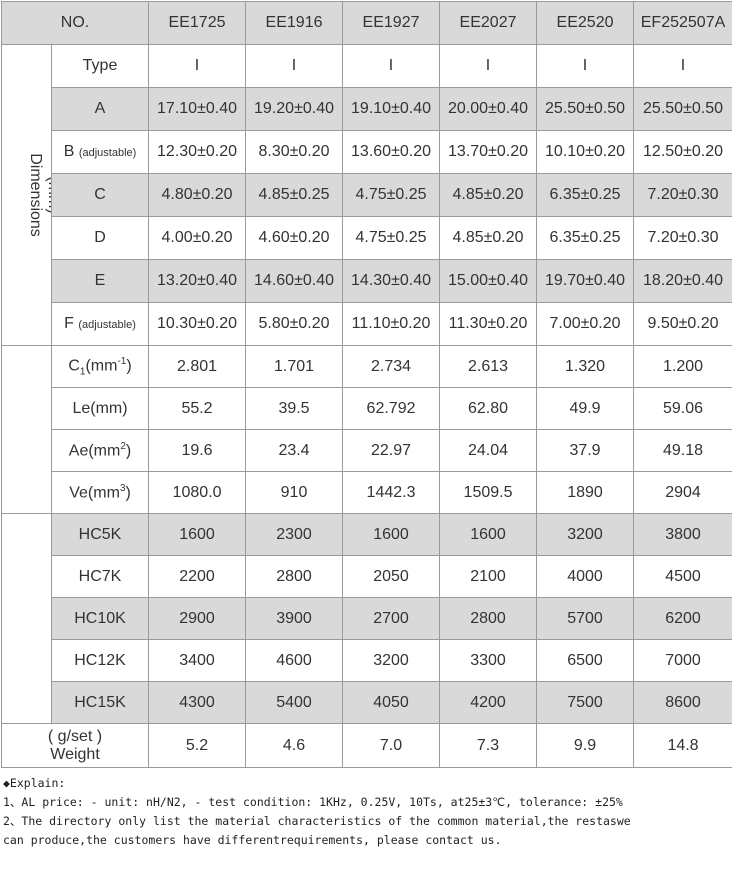 The width and height of the screenshot is (732, 878). Describe the element at coordinates (683, 703) in the screenshot. I see `table-cell: 8600` at that location.